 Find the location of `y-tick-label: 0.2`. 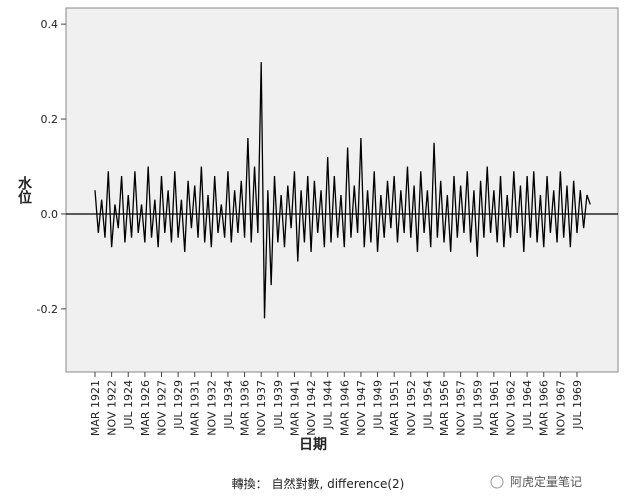

y-tick-label: 0.2 is located at coordinates (50, 119).